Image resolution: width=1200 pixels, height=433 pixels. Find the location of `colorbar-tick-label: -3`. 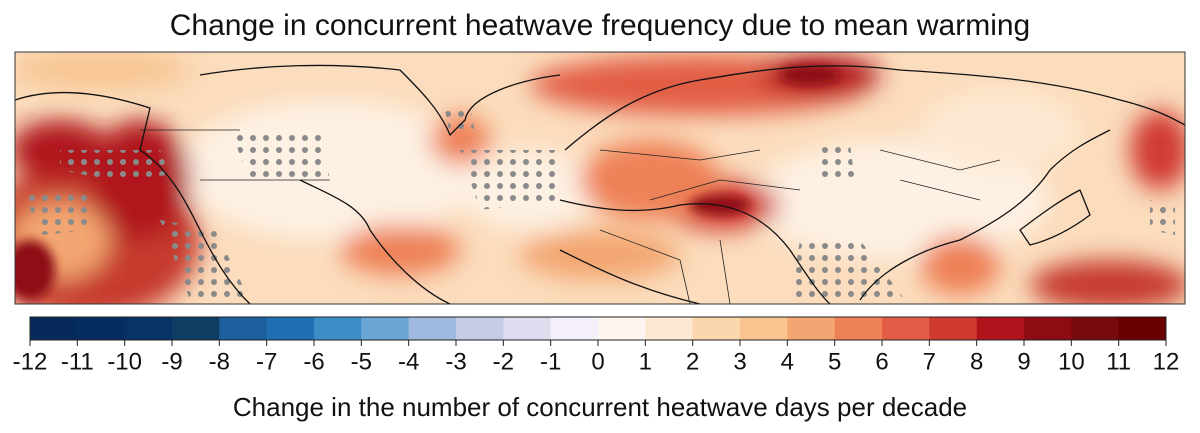

colorbar-tick-label: -3 is located at coordinates (455, 361).